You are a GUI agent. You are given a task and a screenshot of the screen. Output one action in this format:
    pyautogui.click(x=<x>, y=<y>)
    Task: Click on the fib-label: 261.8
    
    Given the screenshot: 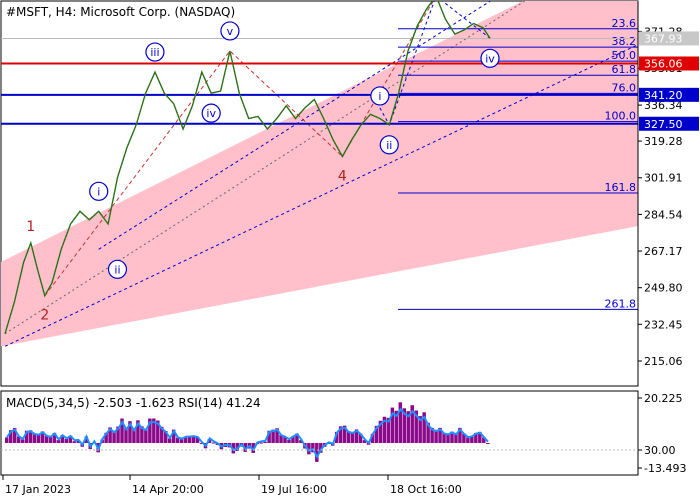 What is the action you would take?
    pyautogui.click(x=621, y=303)
    